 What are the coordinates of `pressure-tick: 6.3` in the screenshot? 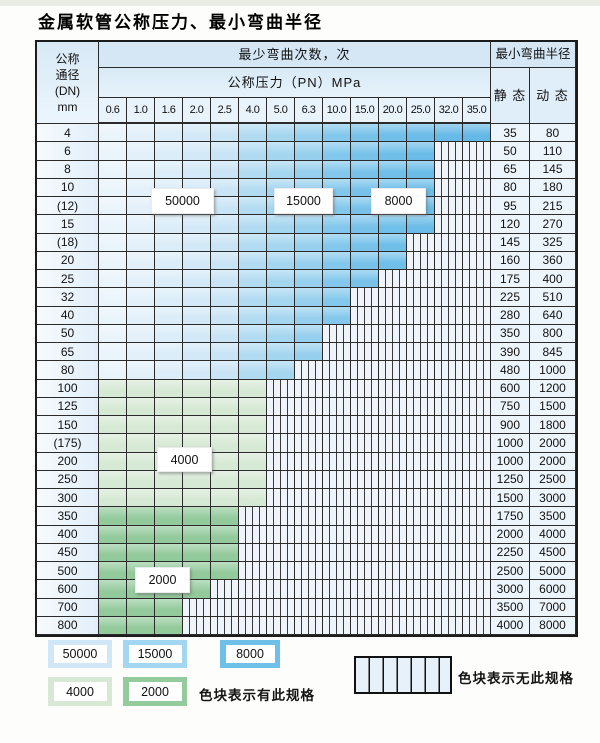 It's located at (309, 111).